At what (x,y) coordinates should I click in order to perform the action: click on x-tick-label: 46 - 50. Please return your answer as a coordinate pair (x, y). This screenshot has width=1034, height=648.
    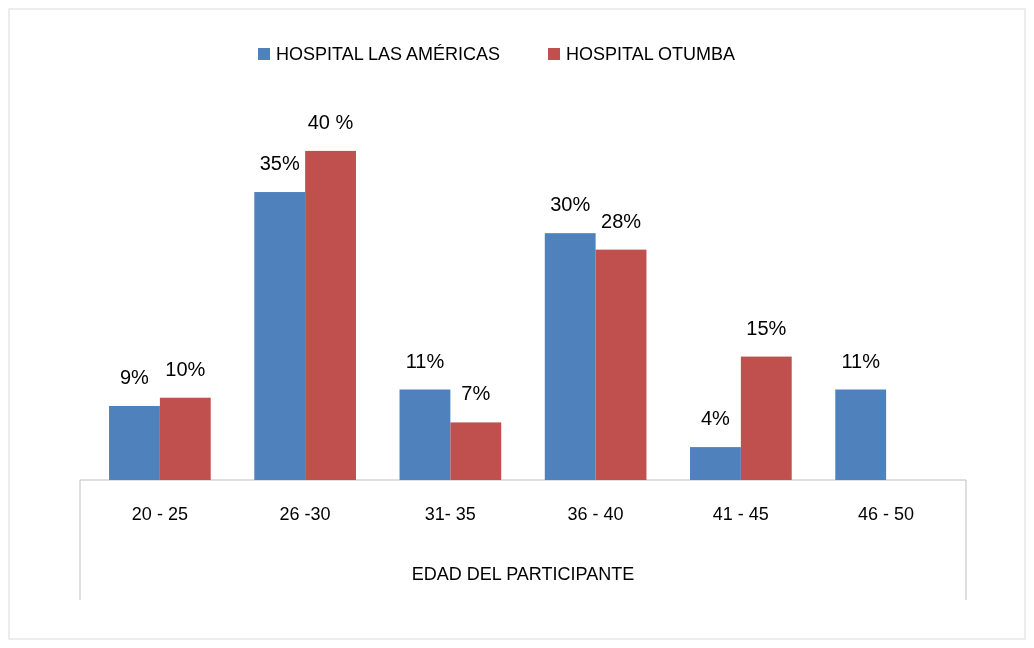
    Looking at the image, I should click on (886, 514).